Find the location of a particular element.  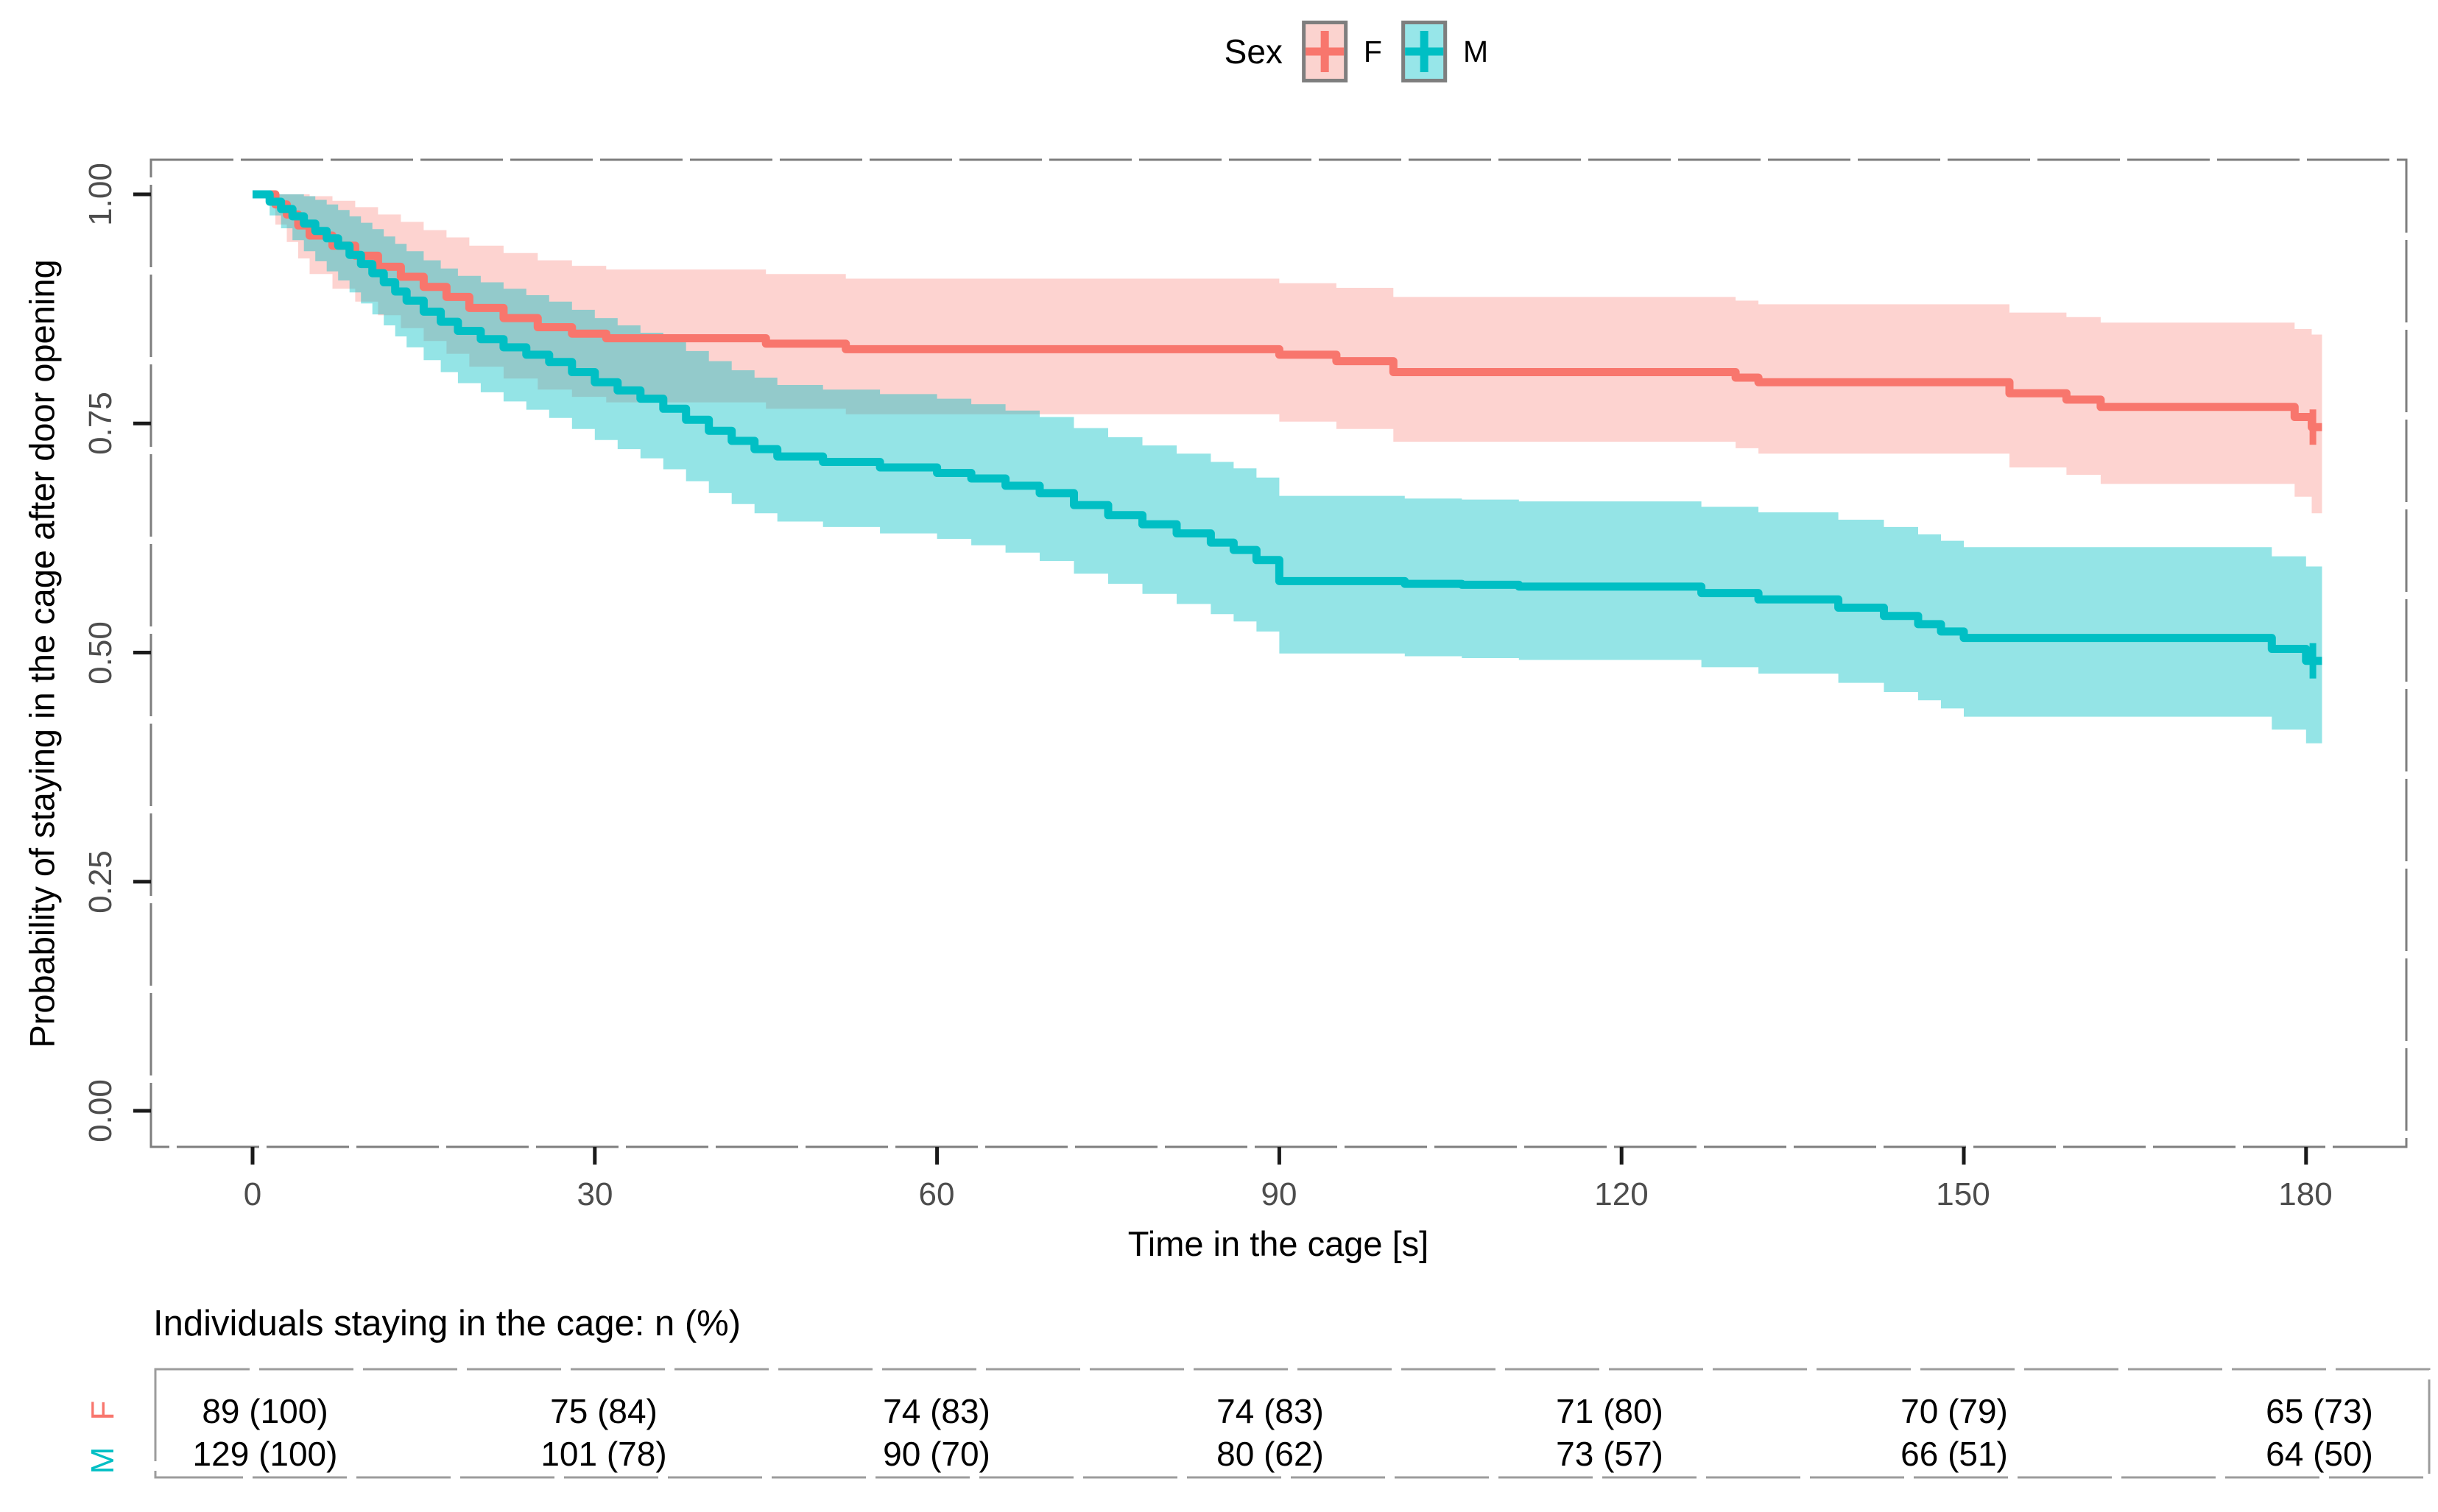

x-tick-label-120: 120 is located at coordinates (1621, 1194).